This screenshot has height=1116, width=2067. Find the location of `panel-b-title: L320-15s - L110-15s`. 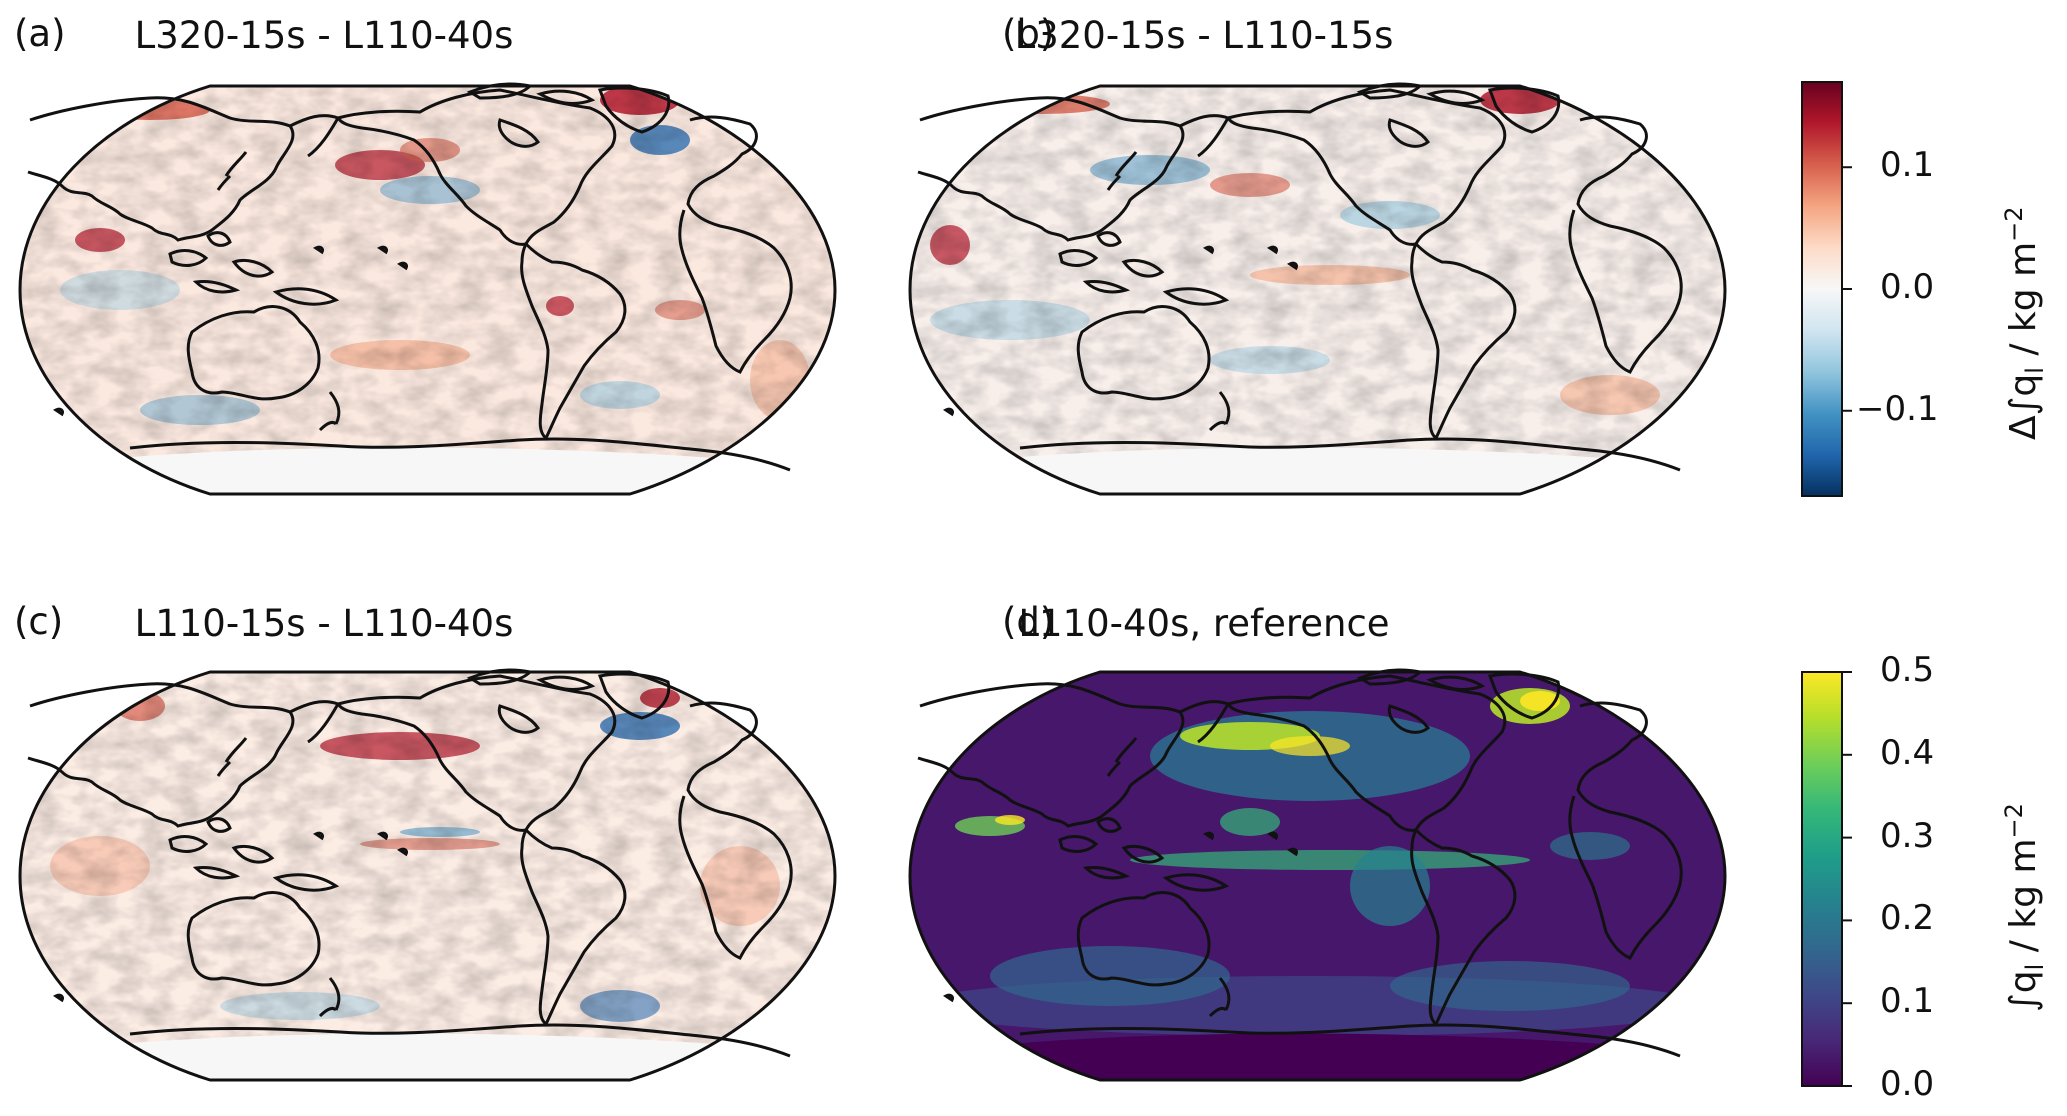

panel-b-title: L320-15s - L110-15s is located at coordinates (1204, 35).